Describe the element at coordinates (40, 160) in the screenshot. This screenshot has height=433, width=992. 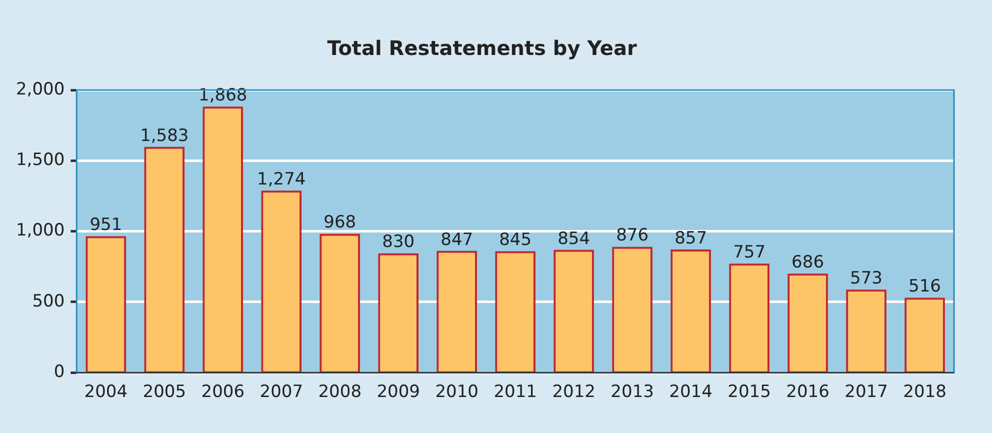
I see `y-tick-label: 1,500` at that location.